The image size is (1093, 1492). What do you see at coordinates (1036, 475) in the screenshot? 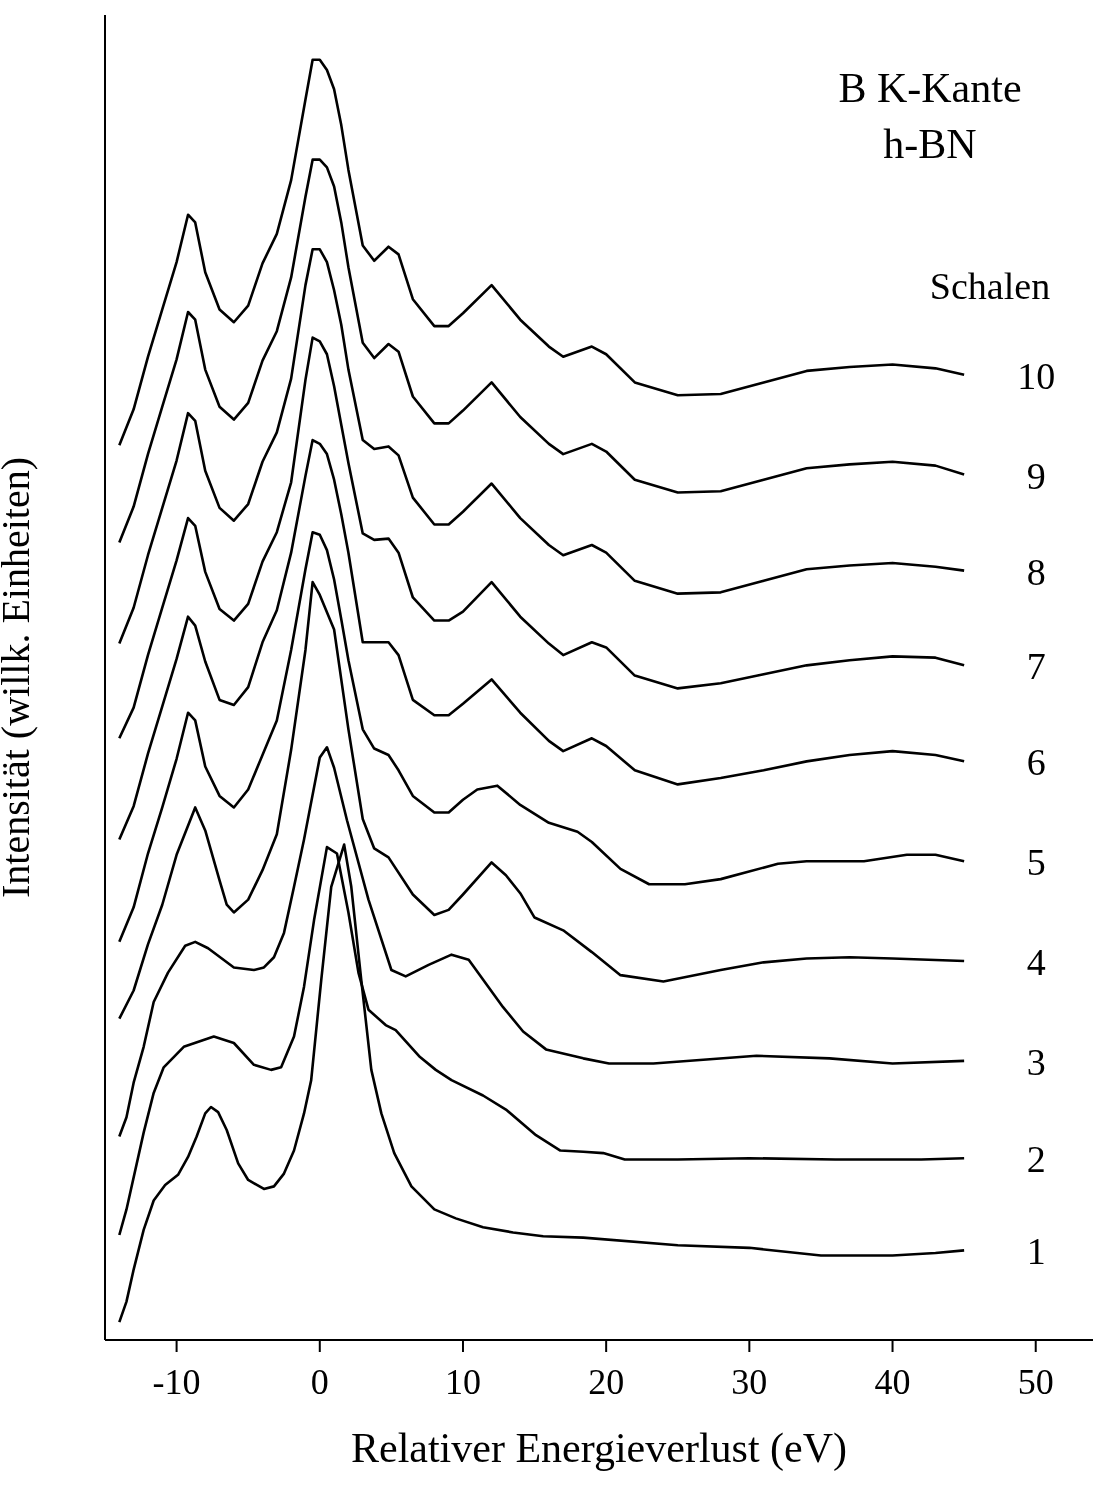
I see `series-label: 9` at bounding box center [1036, 475].